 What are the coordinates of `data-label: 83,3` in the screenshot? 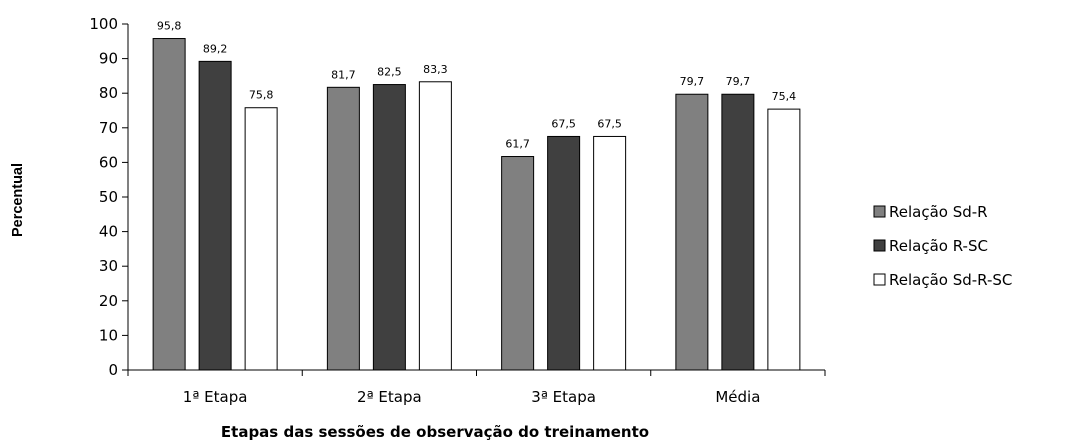 It's located at (435, 69).